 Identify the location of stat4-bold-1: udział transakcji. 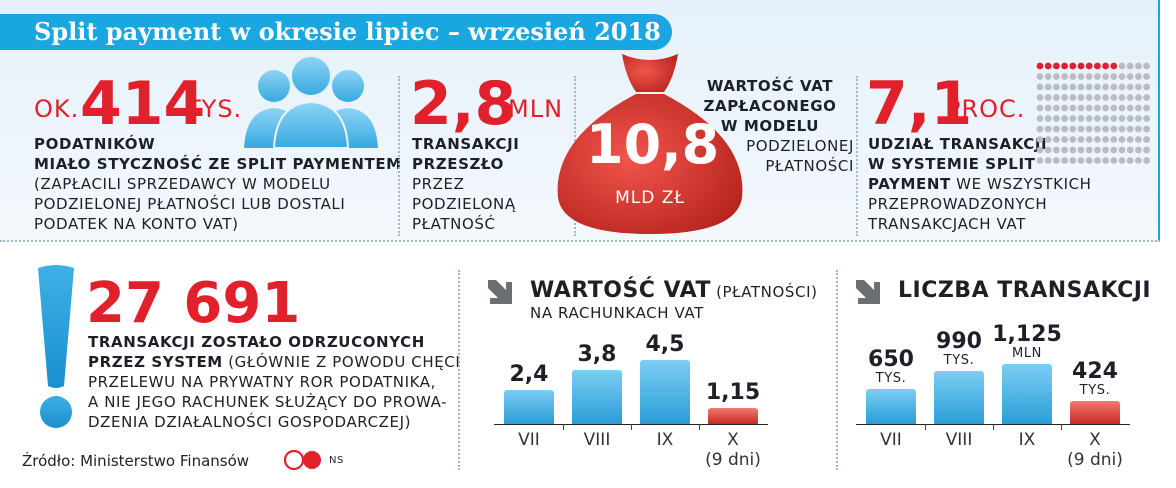
(958, 144).